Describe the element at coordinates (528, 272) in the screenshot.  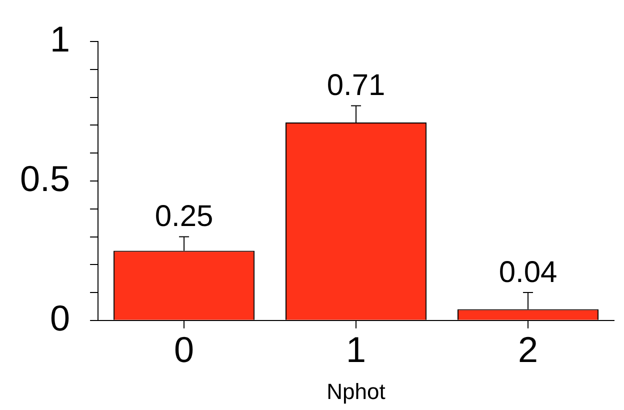
I see `data-label: 0.04` at that location.